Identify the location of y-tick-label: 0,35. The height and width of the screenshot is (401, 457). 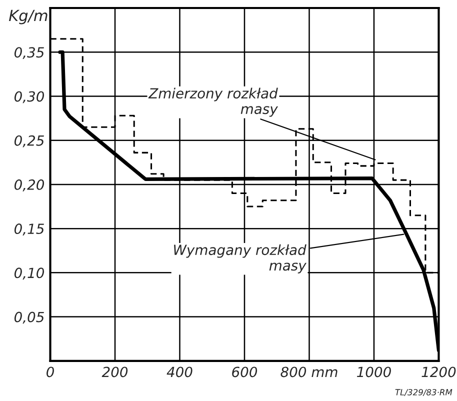
(29, 53).